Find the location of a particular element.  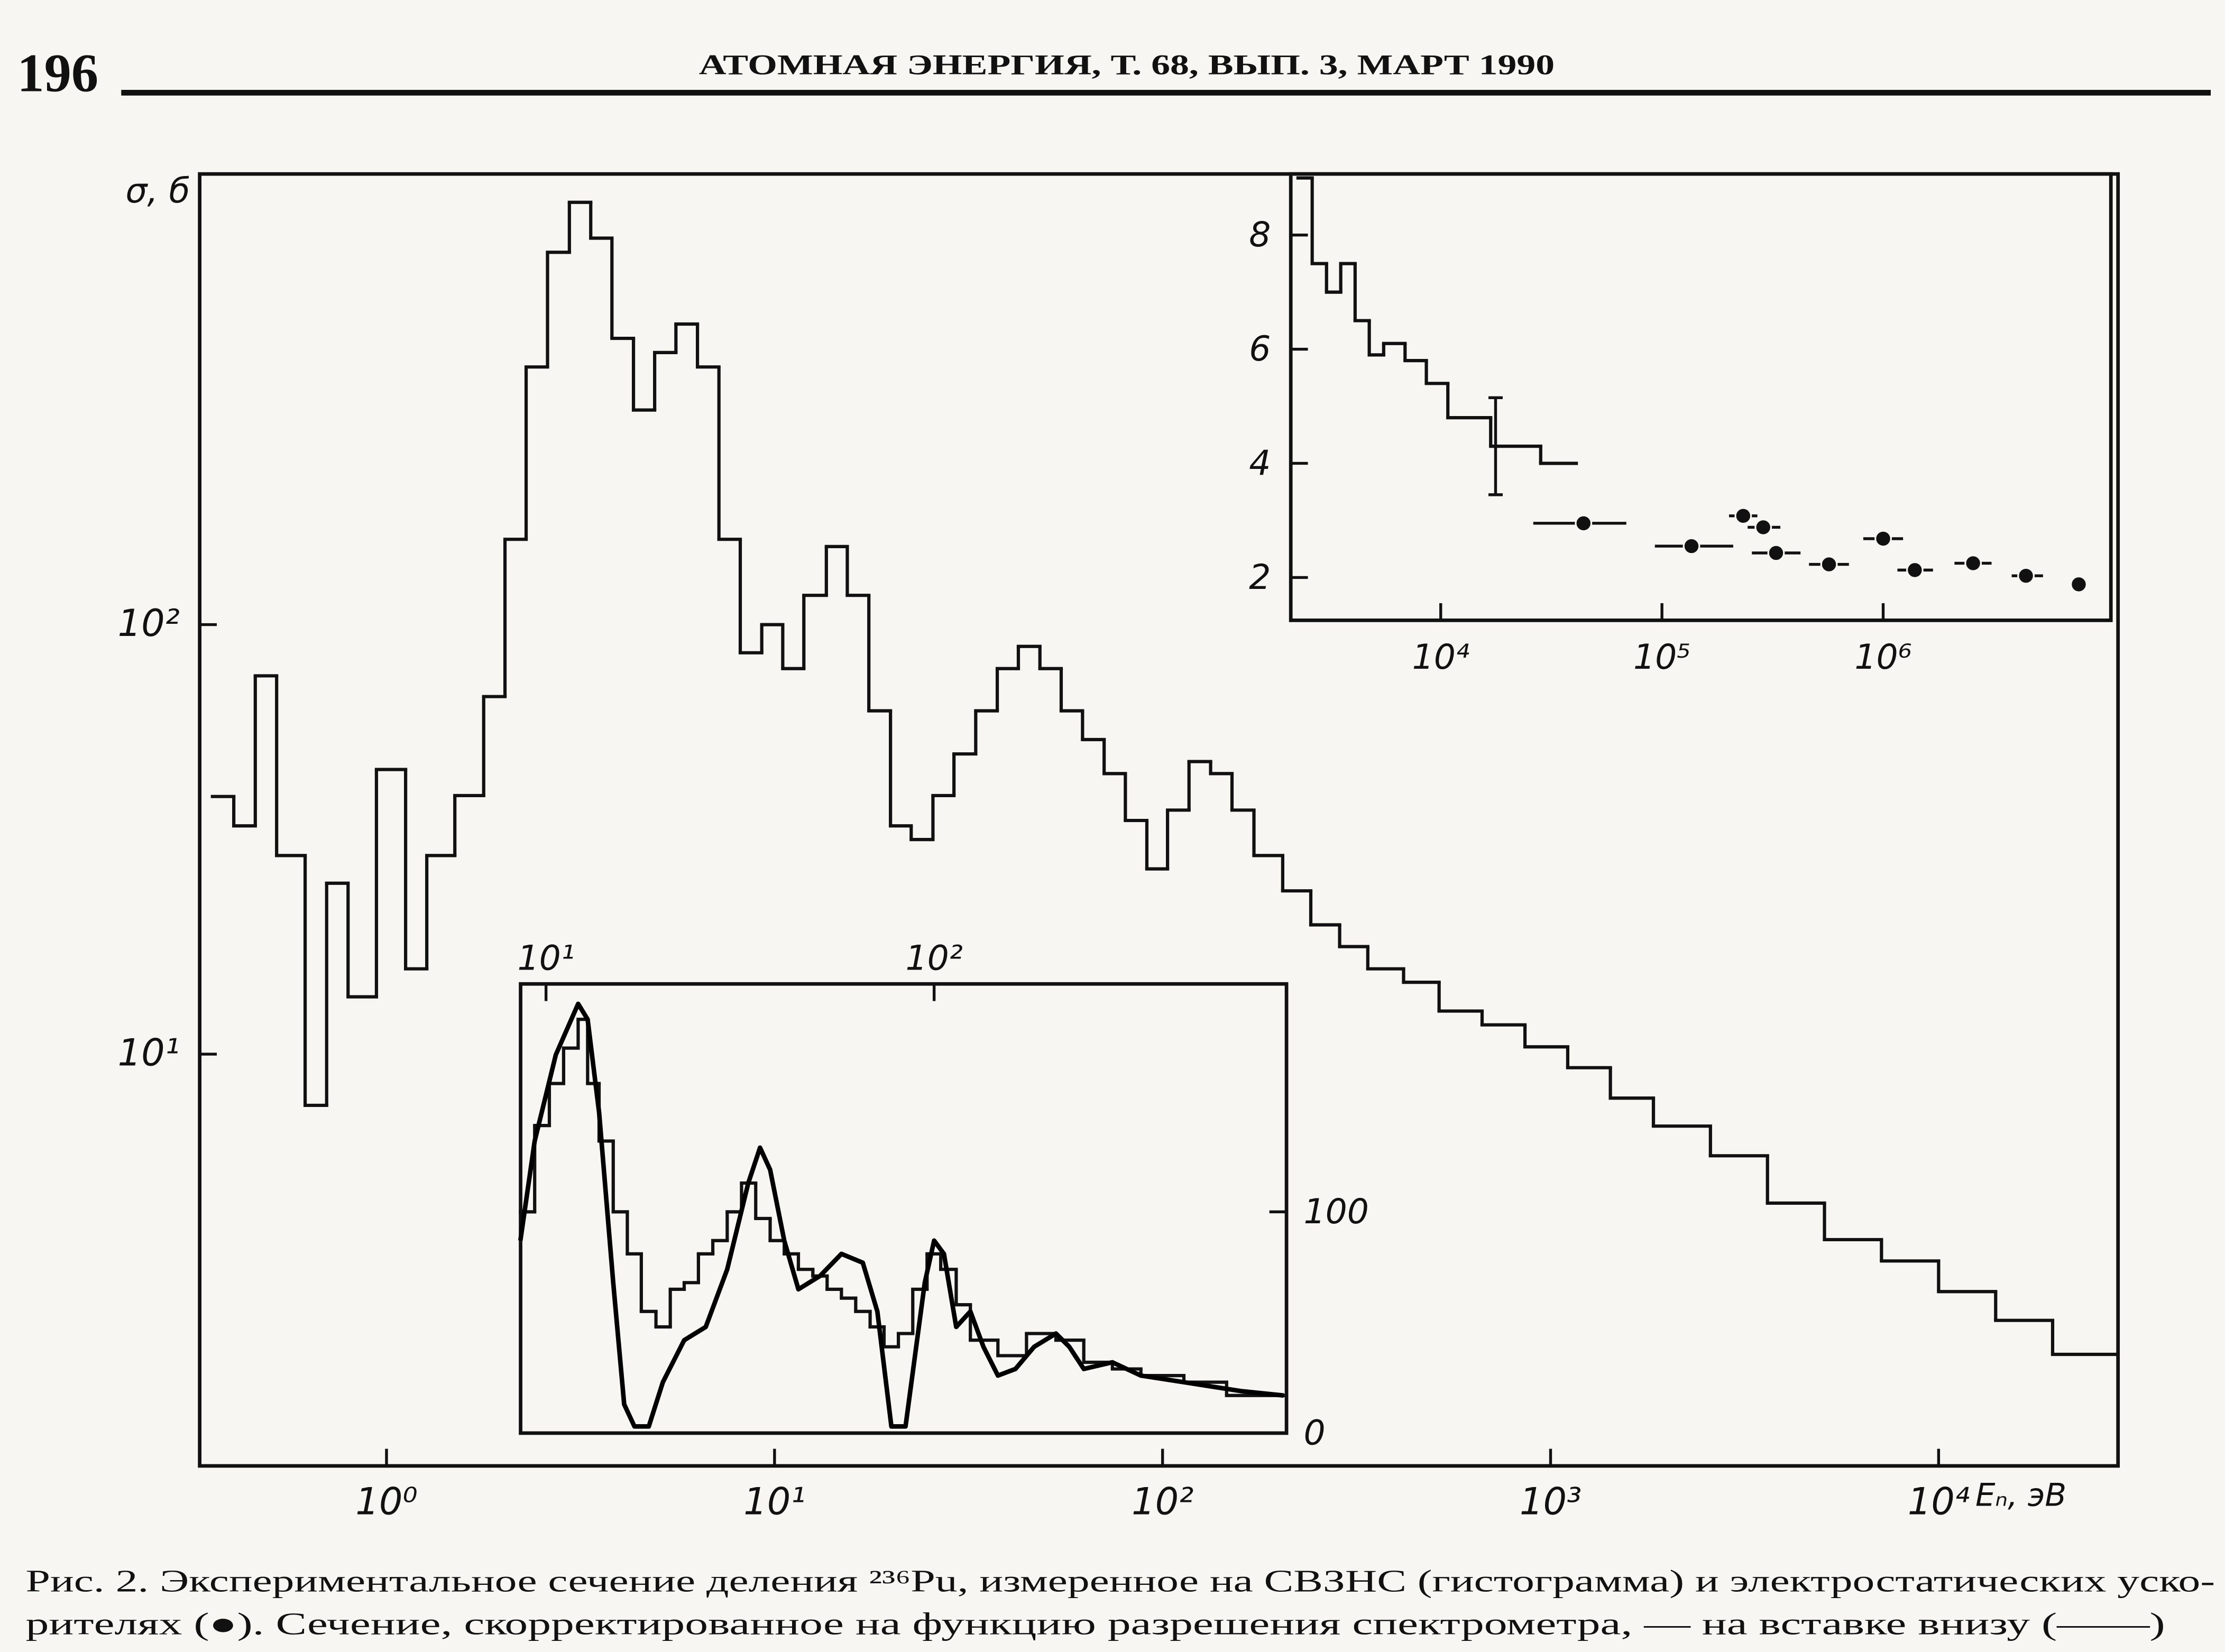

plot-area: 10¹ 10² 0 100 is located at coordinates (942, 1195).